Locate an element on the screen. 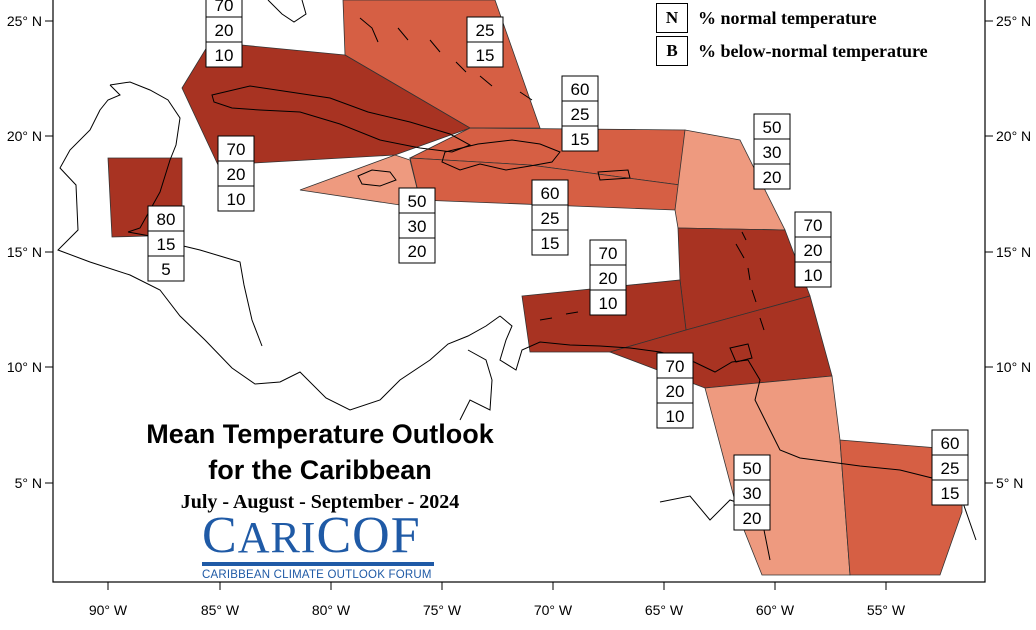  prob-box-belize: 80 15 5 is located at coordinates (166, 243).